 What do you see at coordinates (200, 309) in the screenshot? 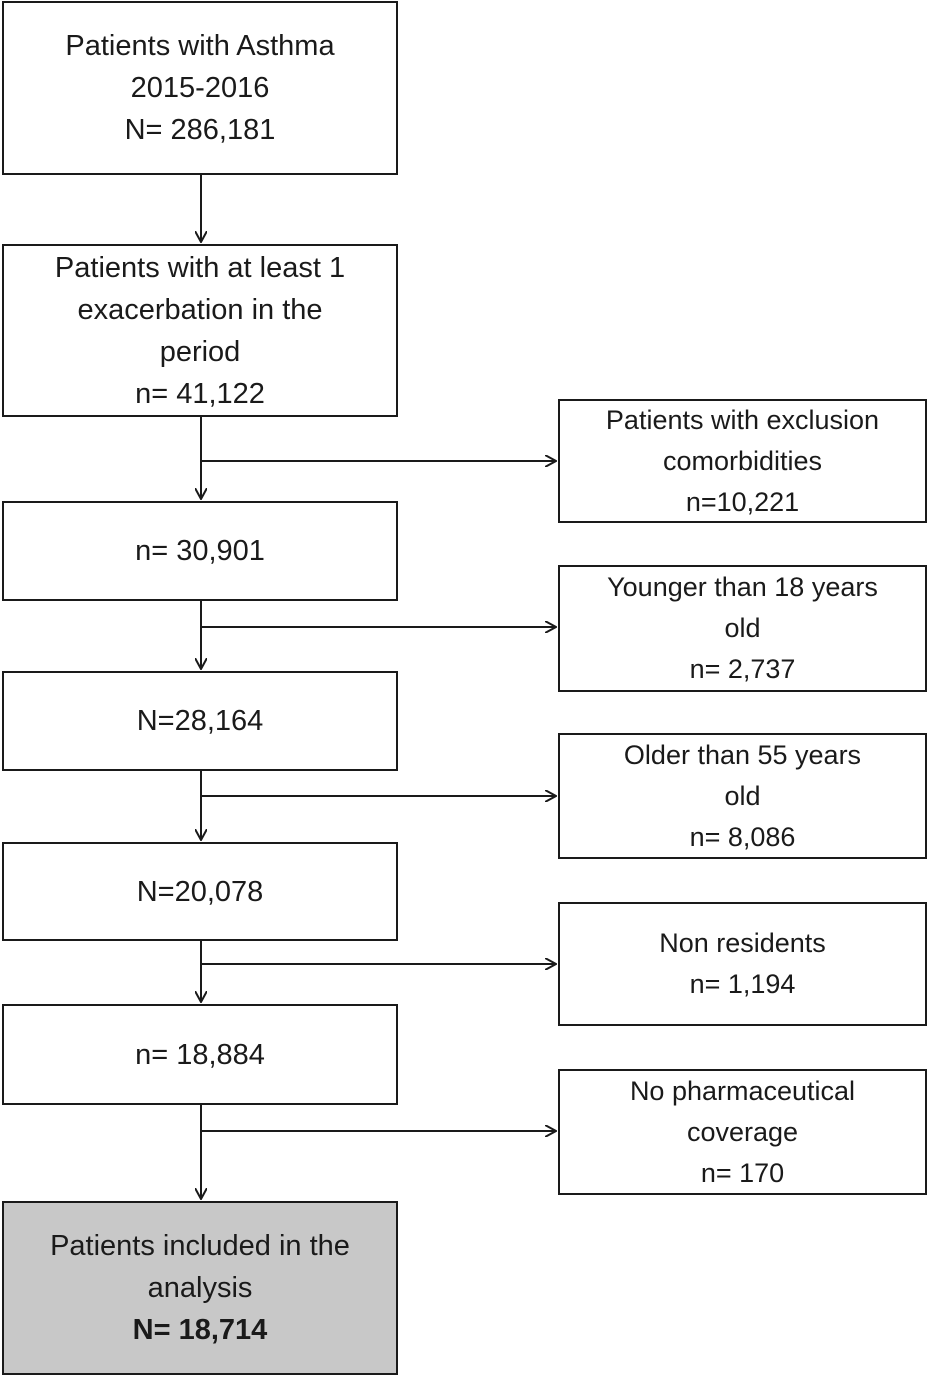
I see `box-line: exacerbation in the` at bounding box center [200, 309].